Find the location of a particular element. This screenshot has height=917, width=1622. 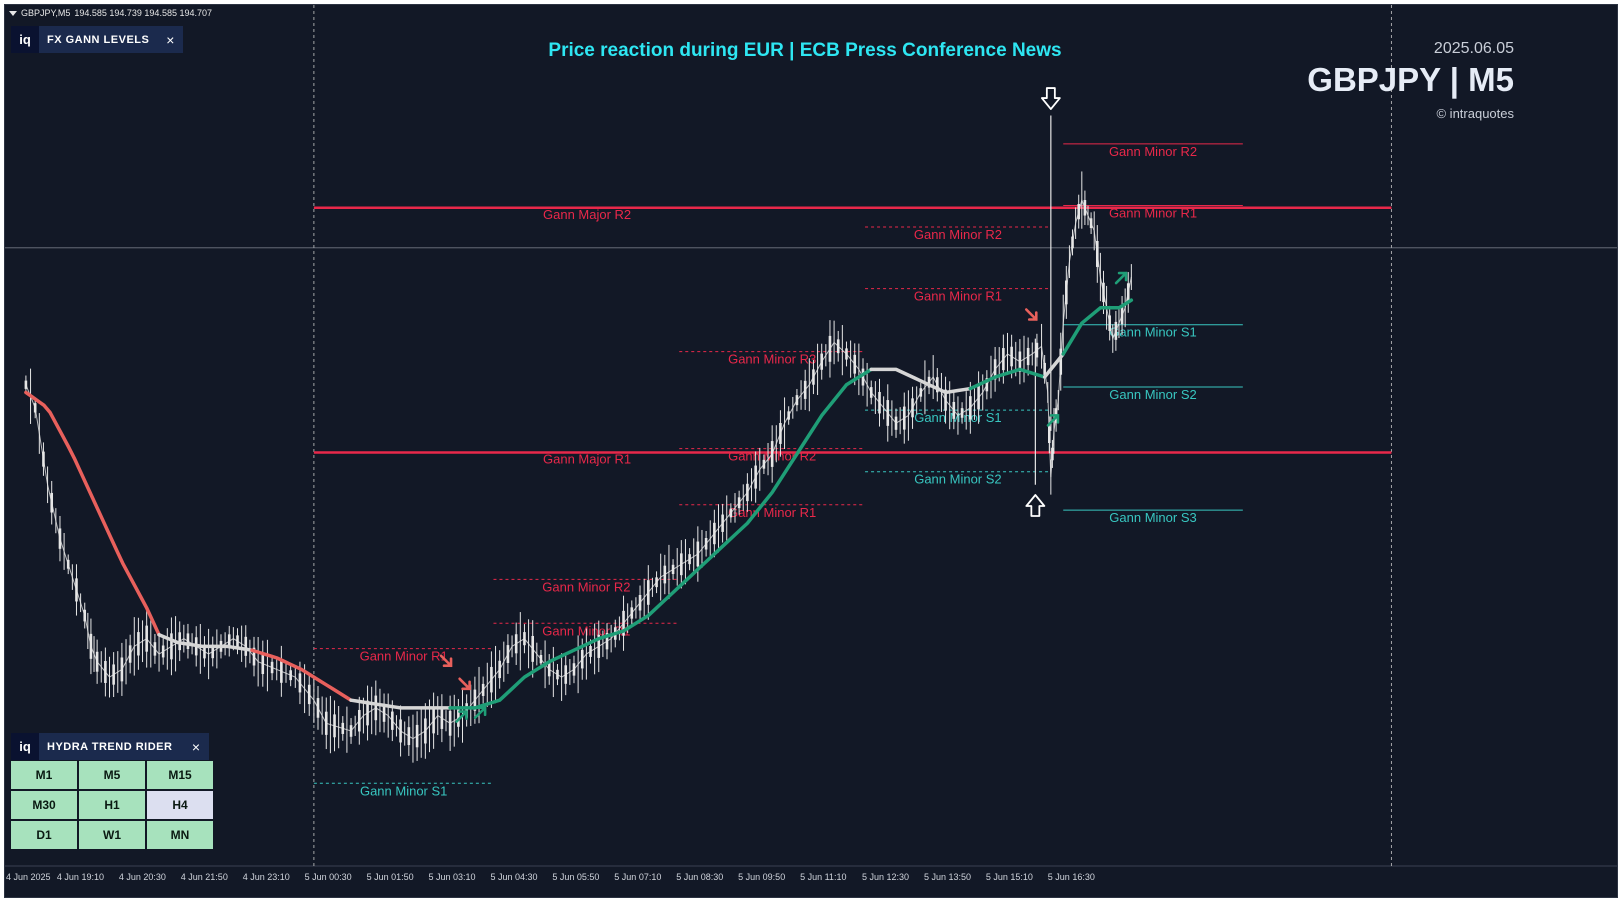

chart-symbol: GBPJPY | M5 is located at coordinates (1410, 79).